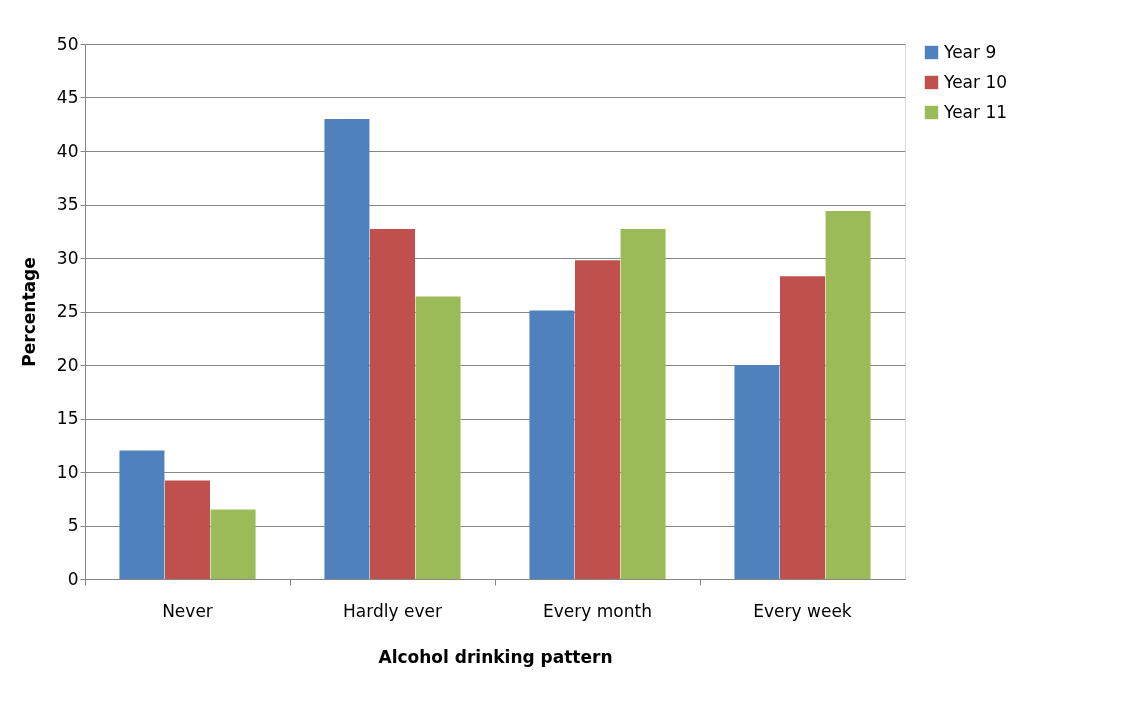  Describe the element at coordinates (970, 51) in the screenshot. I see `legend-label: Year 9` at that location.